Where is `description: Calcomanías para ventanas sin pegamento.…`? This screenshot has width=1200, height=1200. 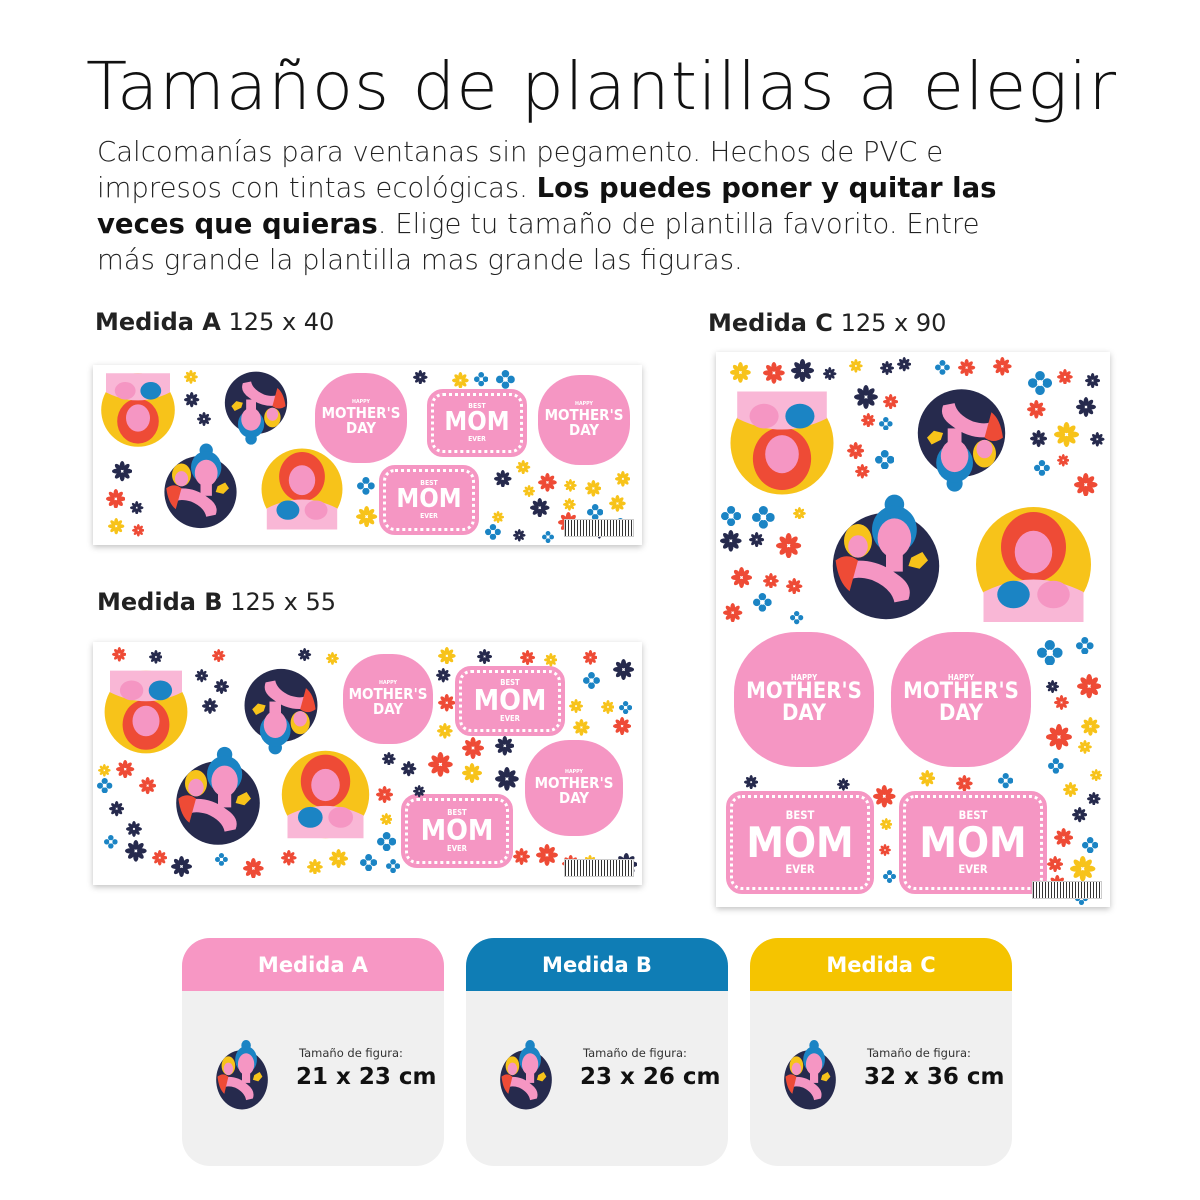
description: Calcomanías para ventanas sin pegamento.… is located at coordinates (562, 206).